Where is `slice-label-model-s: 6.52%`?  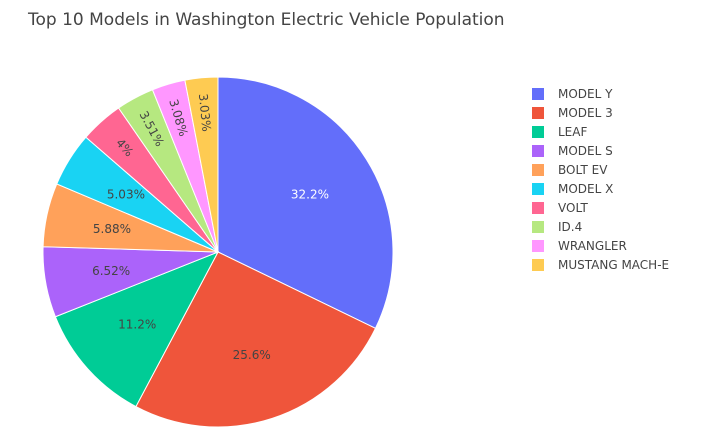
slice-label-model-s: 6.52% is located at coordinates (111, 271).